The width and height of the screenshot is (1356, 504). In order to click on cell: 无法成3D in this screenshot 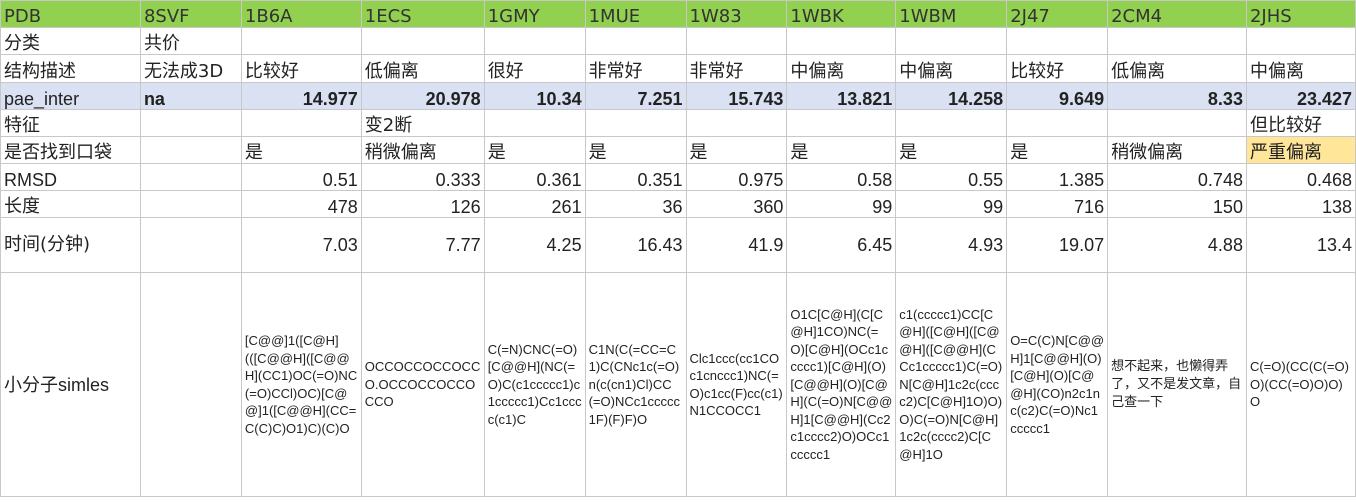, I will do `click(190, 68)`.